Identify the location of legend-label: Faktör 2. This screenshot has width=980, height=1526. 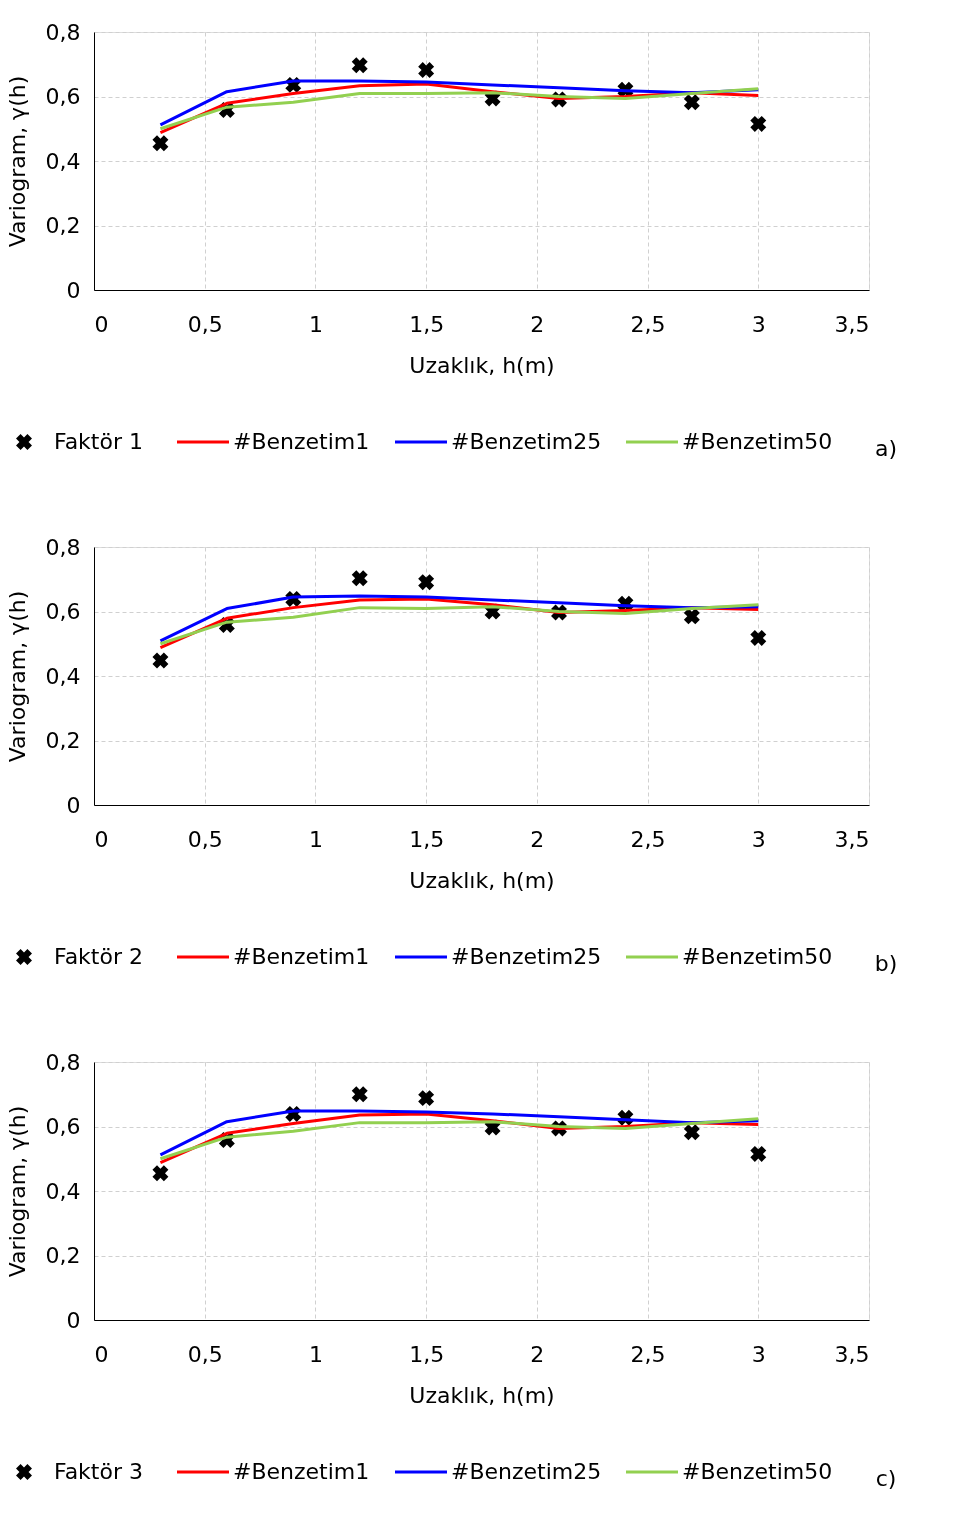
(98, 956).